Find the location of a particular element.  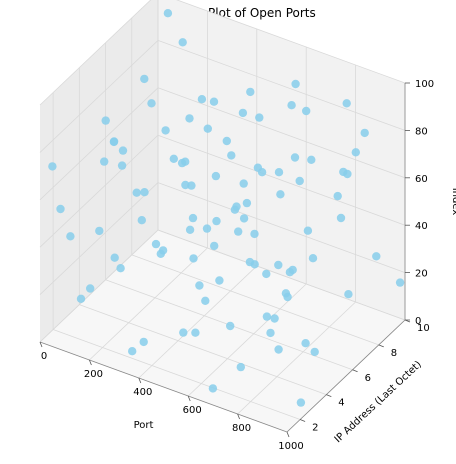

y-tick-label: 6 is located at coordinates (368, 378).